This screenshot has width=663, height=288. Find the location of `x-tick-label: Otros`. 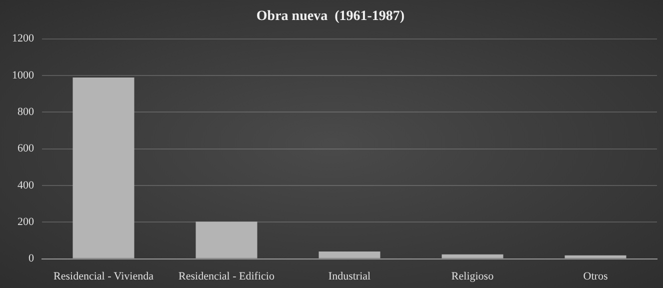

x-tick-label: Otros is located at coordinates (595, 276).